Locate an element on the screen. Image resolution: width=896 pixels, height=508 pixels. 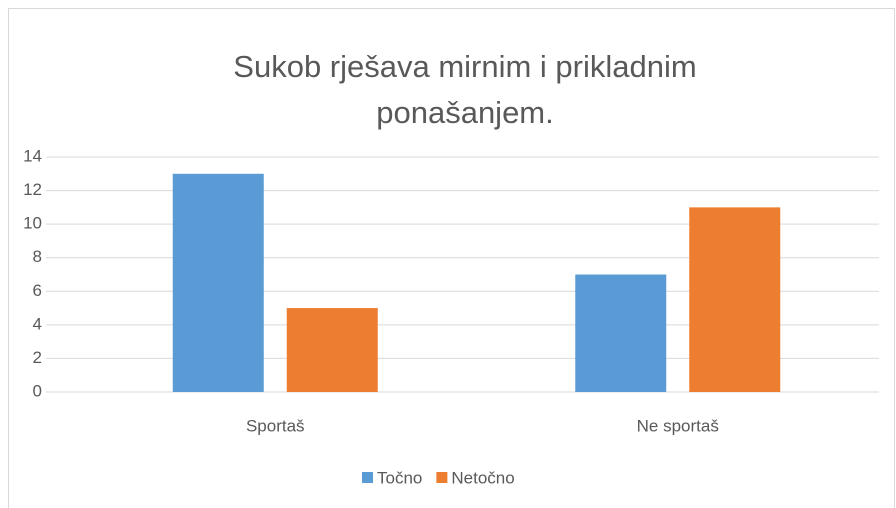
x-tick-label: Sportaš is located at coordinates (275, 425).